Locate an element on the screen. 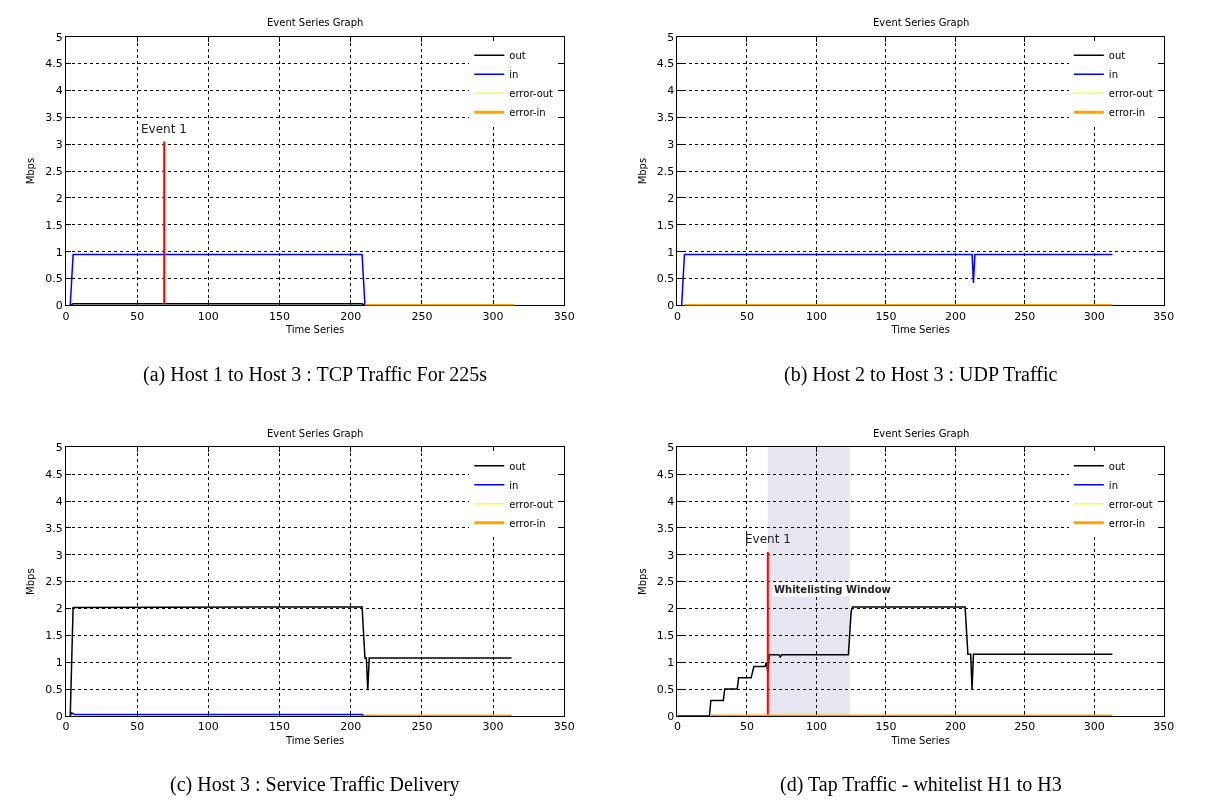 This screenshot has height=801, width=1207. text: (c) Host 3 : Service Traffic Delivery is located at coordinates (315, 784).